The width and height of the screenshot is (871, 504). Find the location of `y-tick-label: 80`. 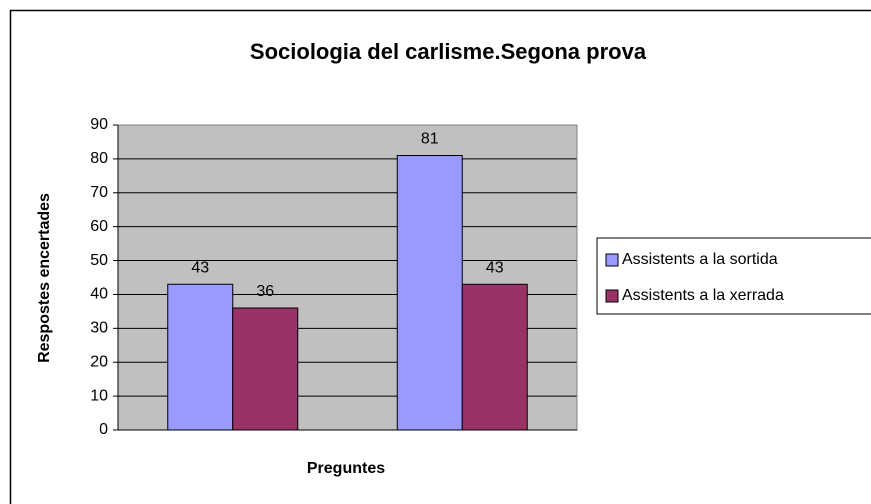

y-tick-label: 80 is located at coordinates (99, 158).